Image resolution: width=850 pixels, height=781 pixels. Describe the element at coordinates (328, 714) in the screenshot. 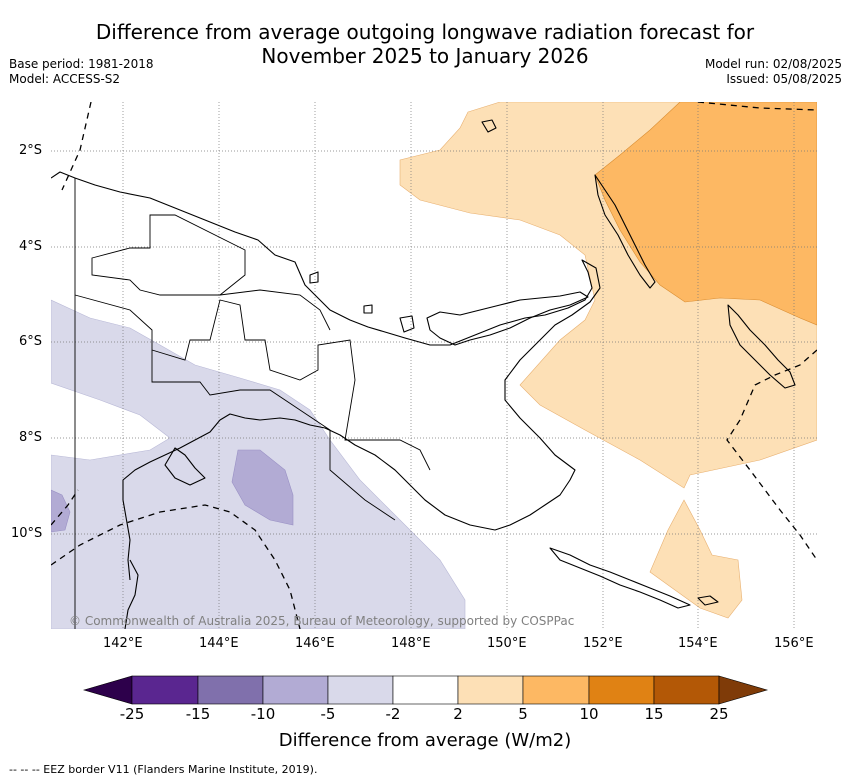

I see `colorbar-label: -5` at that location.